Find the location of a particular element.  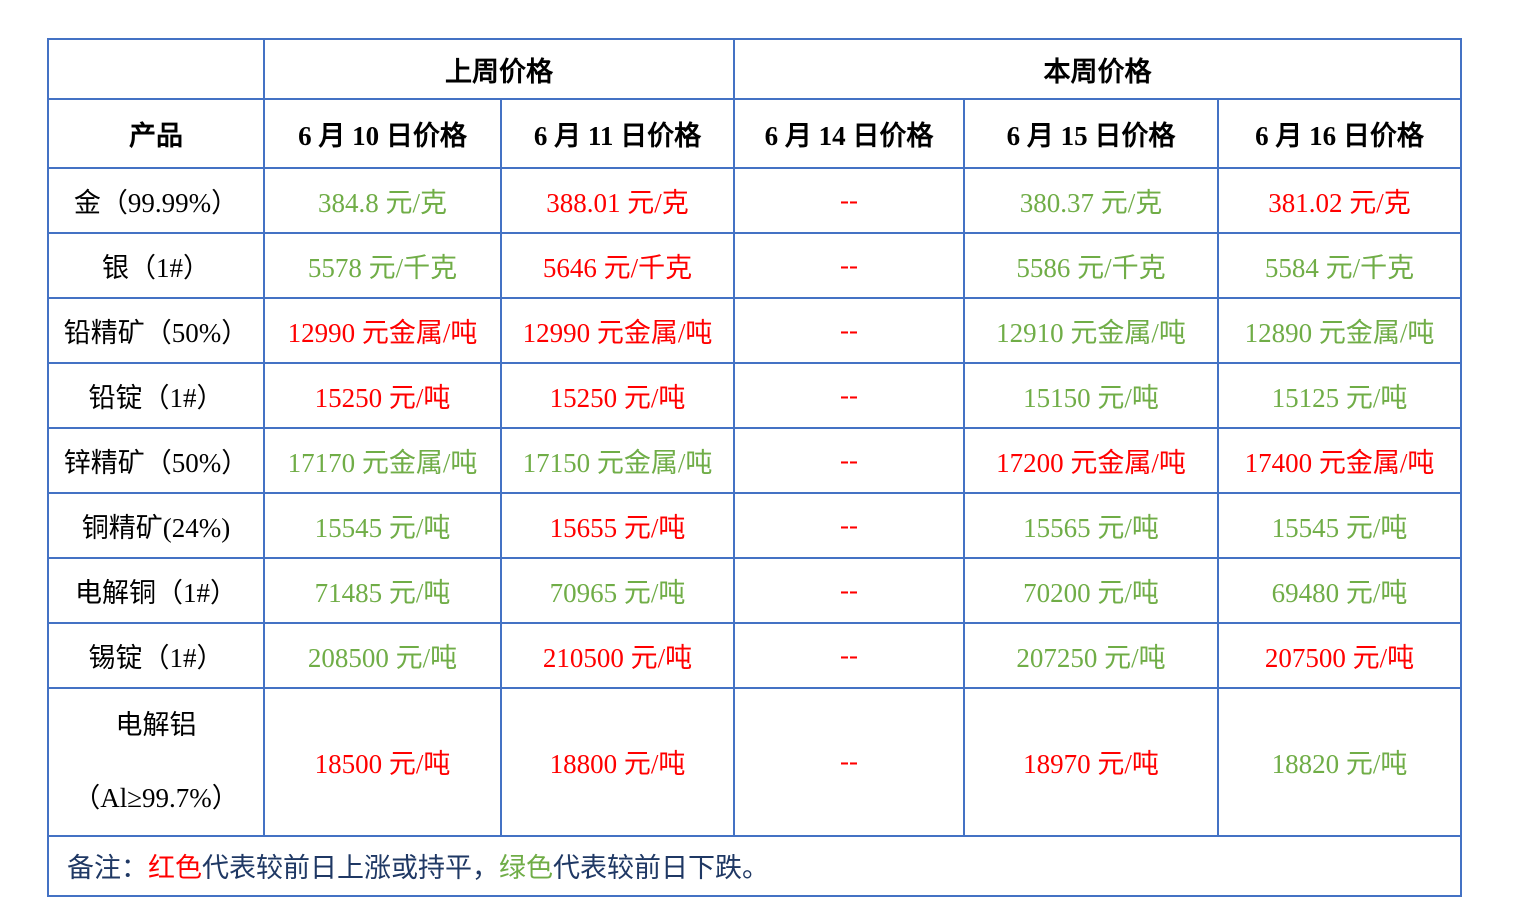

note-row: 备注：红色代表较前日上涨或持平，绿色代表较前日下跌。 is located at coordinates (754, 865).